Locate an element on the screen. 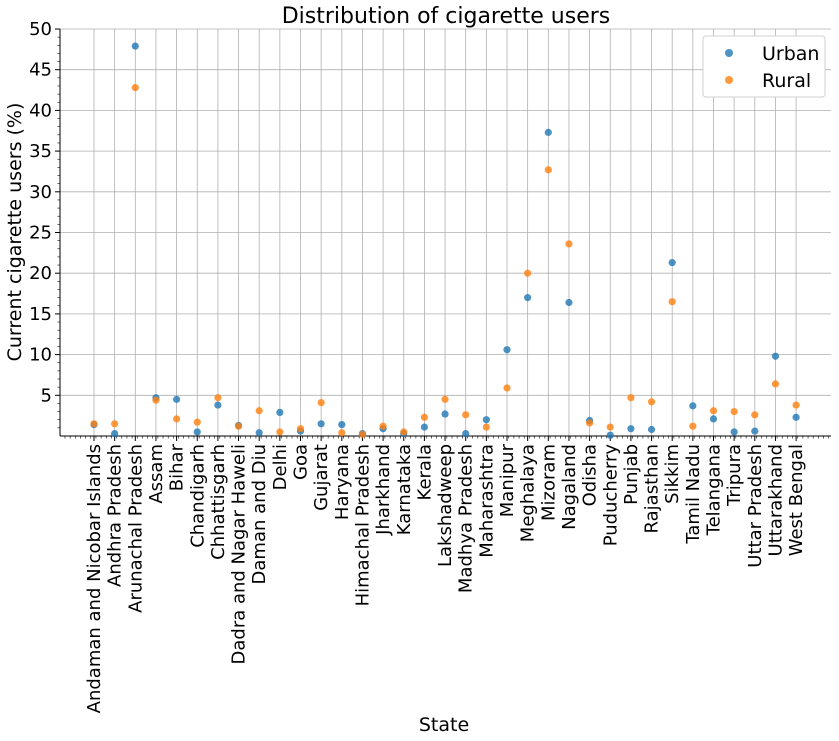 The width and height of the screenshot is (839, 741). x-tick-label: Haryana is located at coordinates (342, 482).